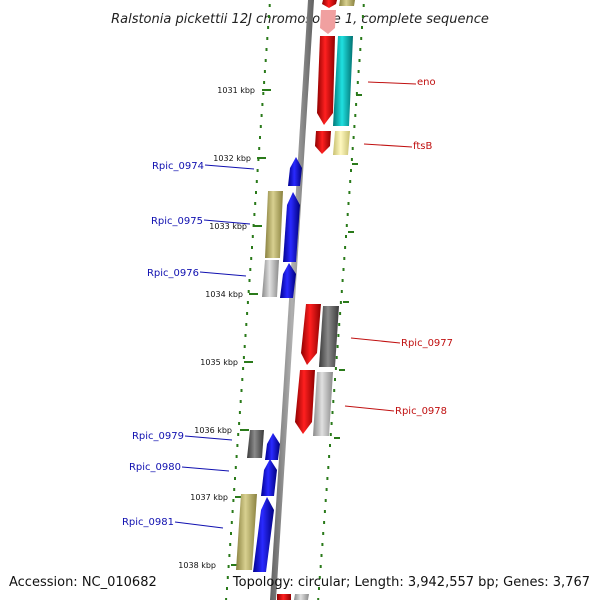 The width and height of the screenshot is (600, 600). I want to click on gene-Rpic_0979-gray, so click(255, 444).